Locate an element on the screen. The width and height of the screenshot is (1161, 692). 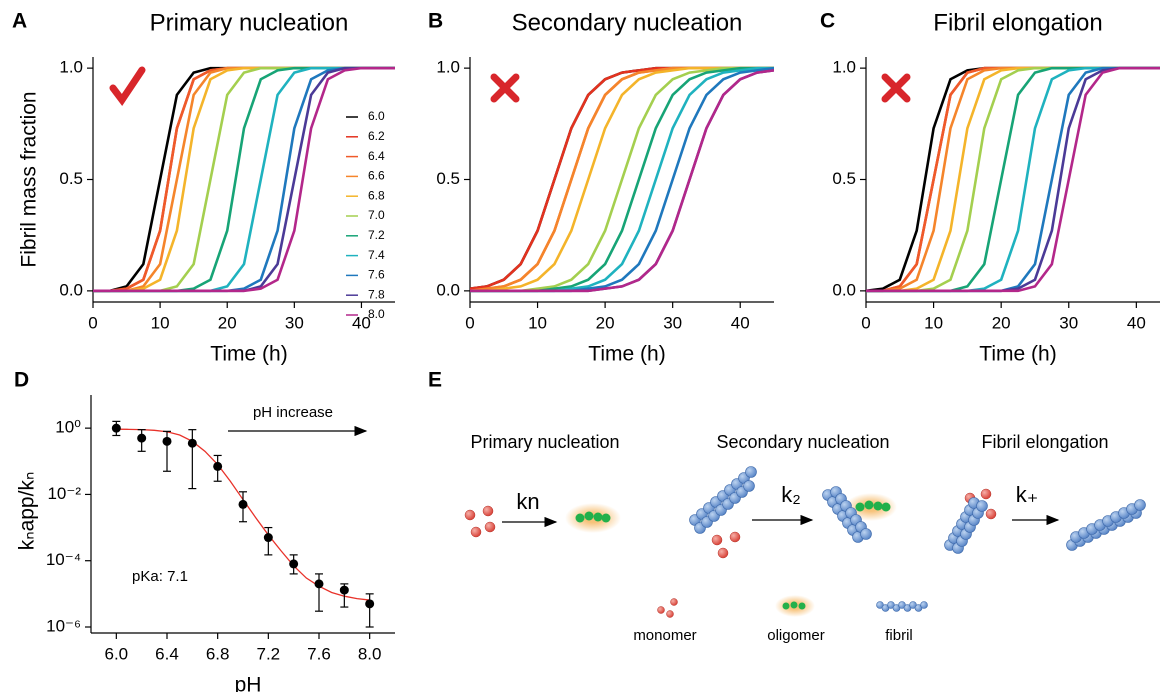
legend-label: 8.0 is located at coordinates (376, 314).